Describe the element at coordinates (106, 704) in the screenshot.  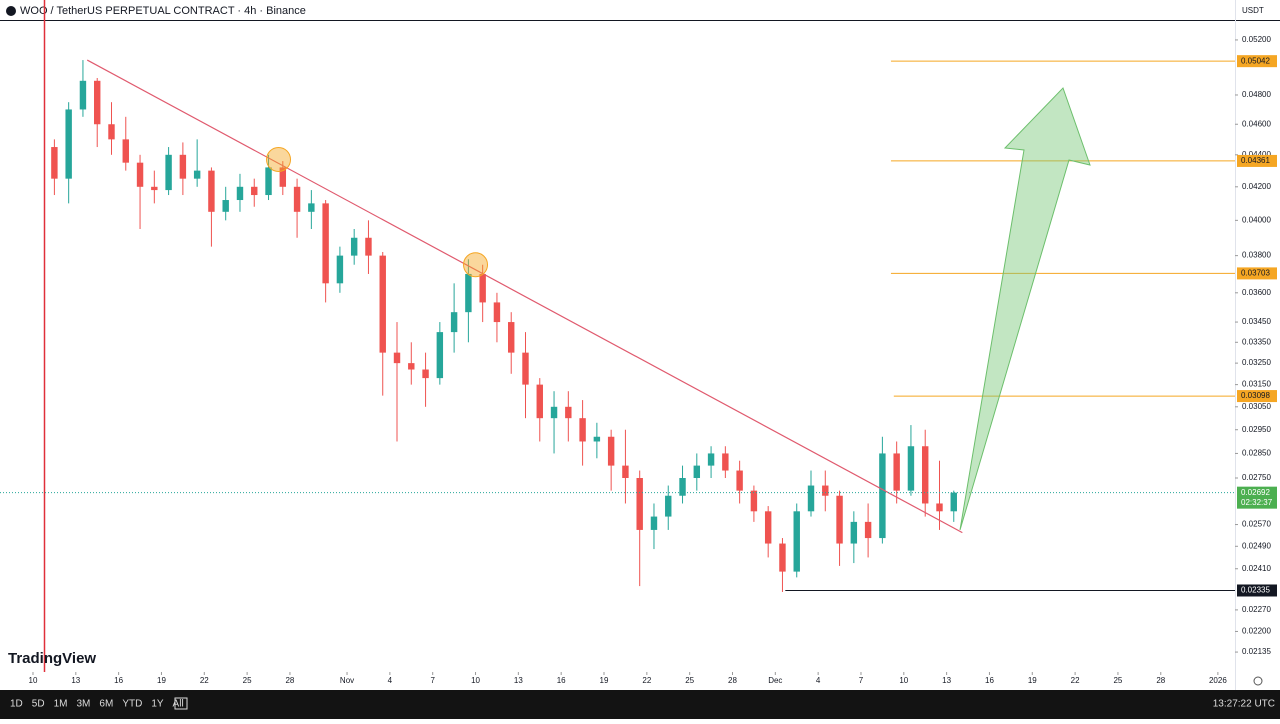
I see `interval-button: 6M` at that location.